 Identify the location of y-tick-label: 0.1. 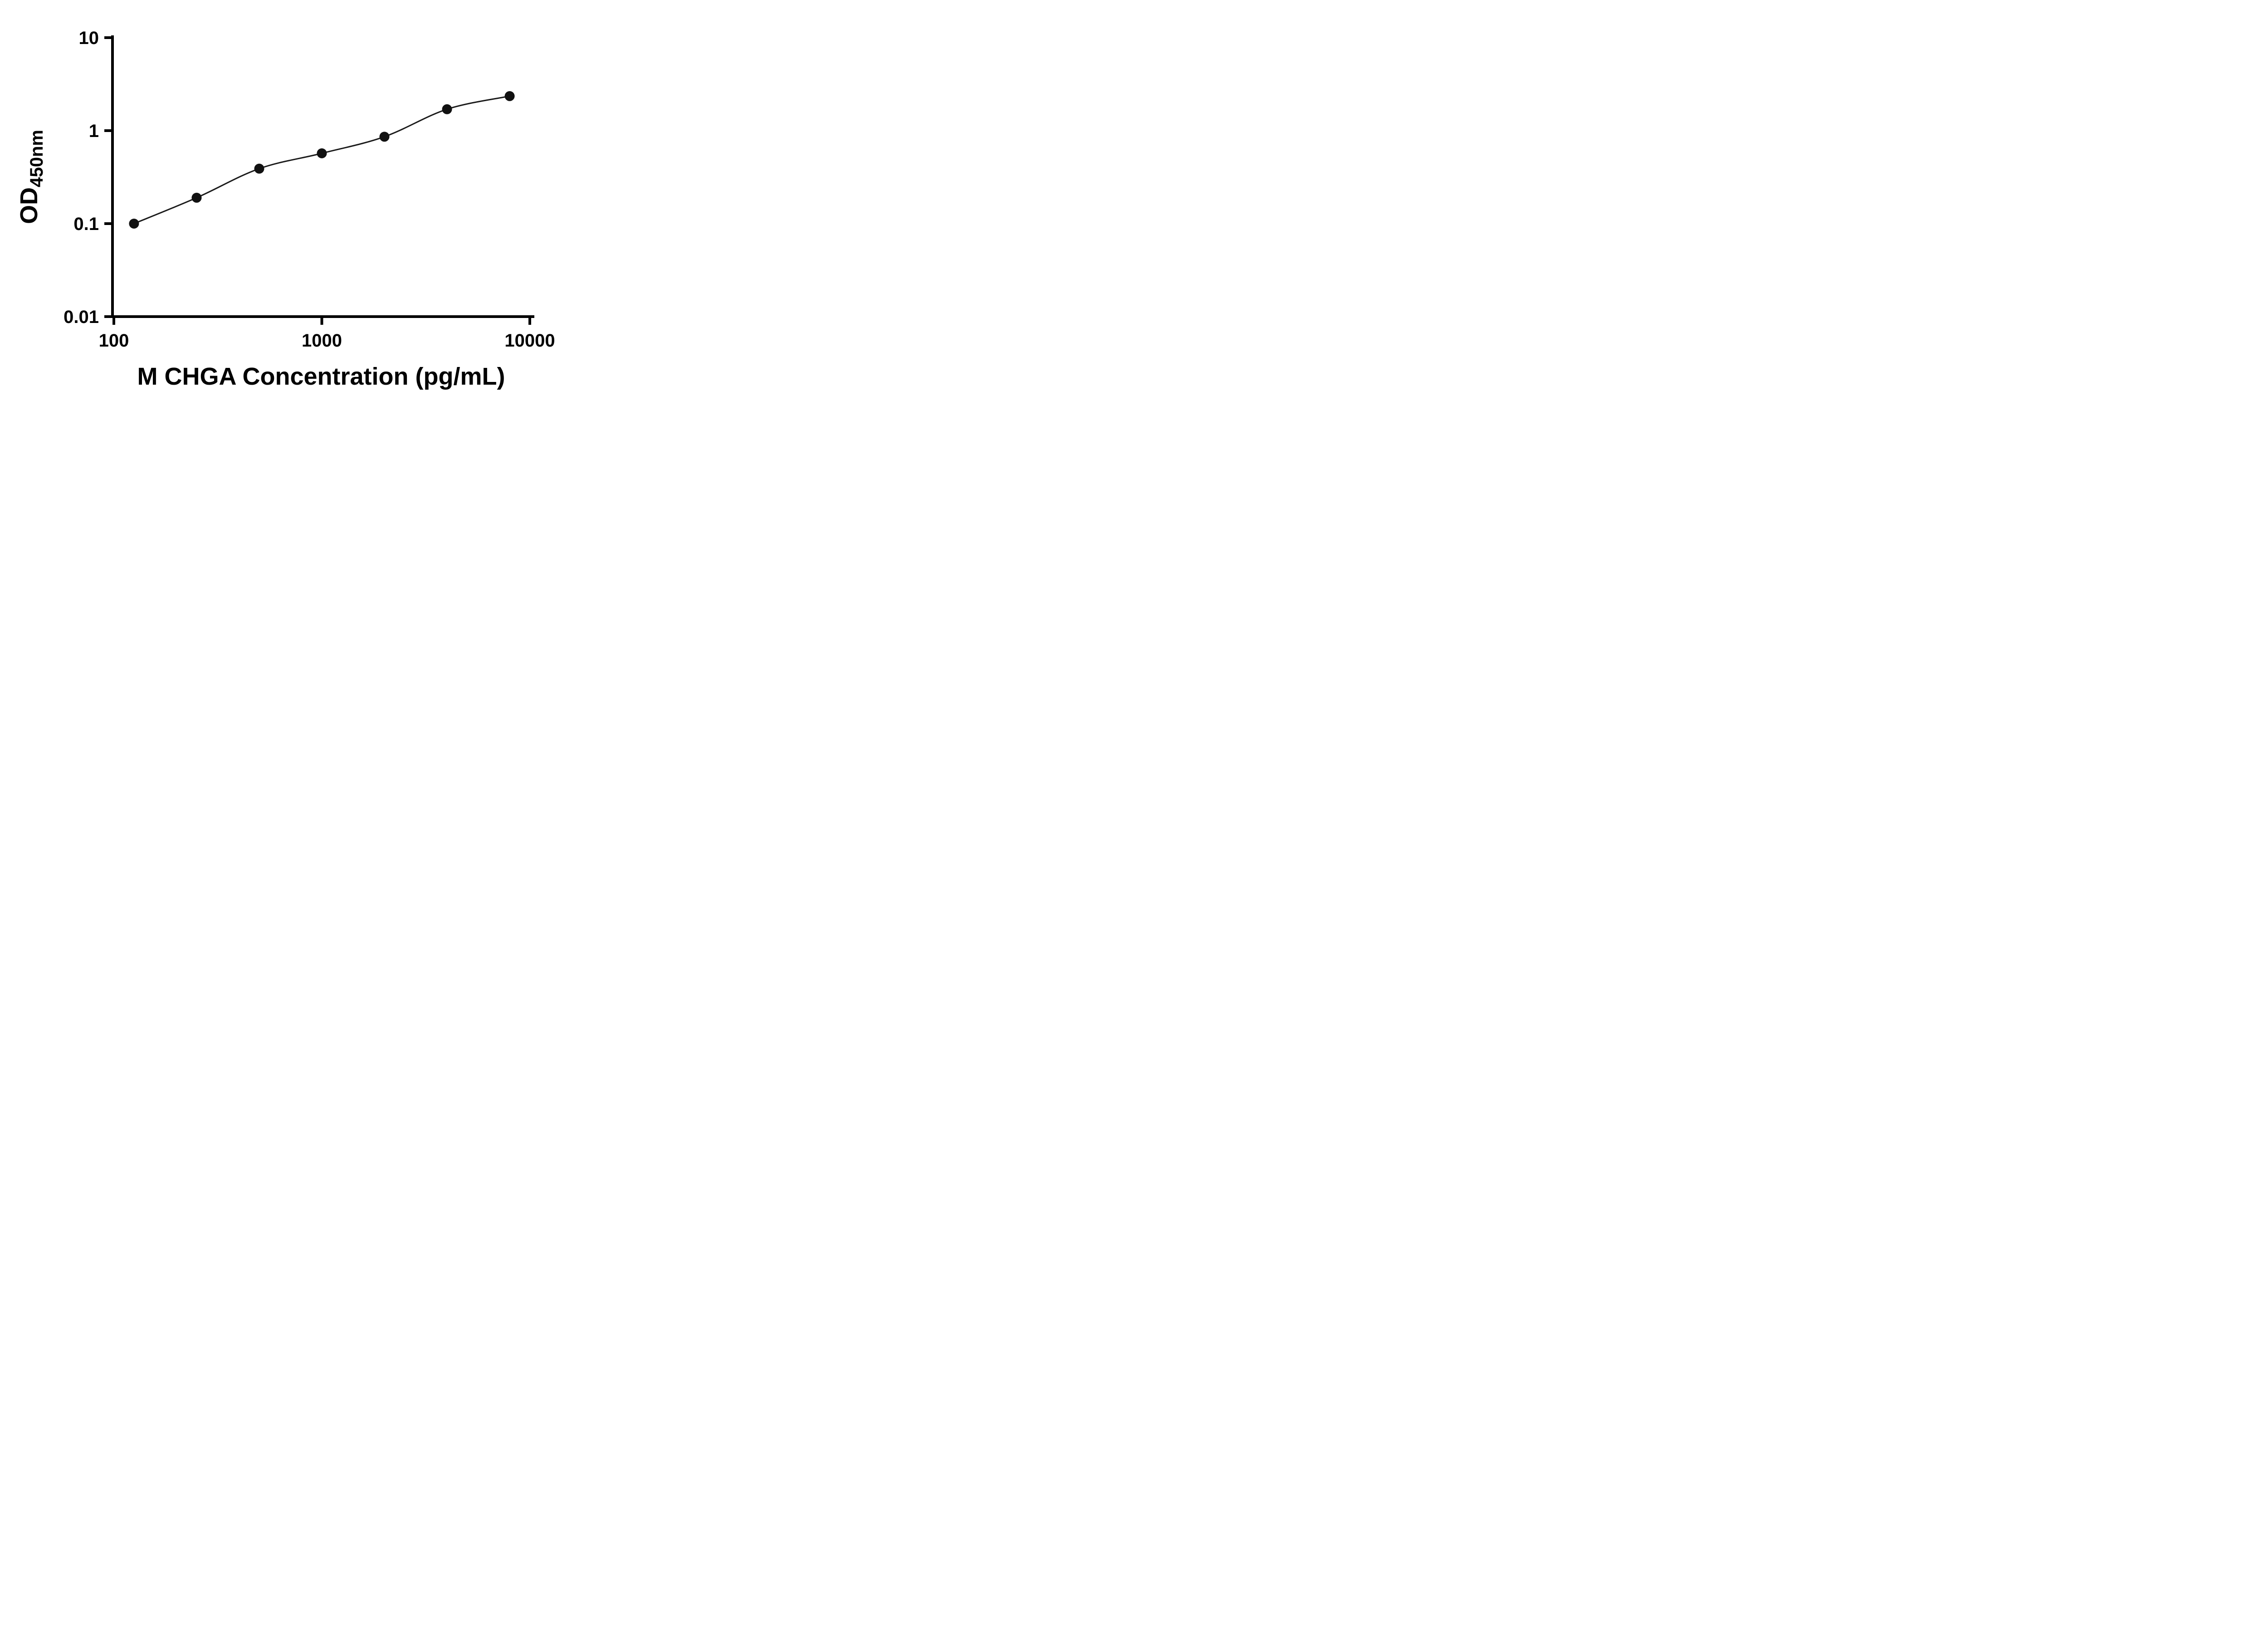
(86, 224).